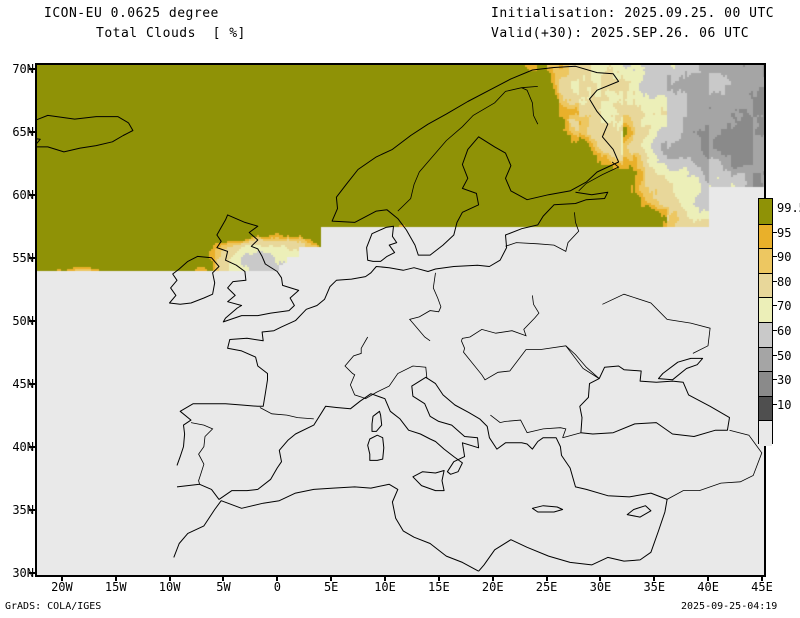  I want to click on lon-tick-label: 15E, so click(439, 587).